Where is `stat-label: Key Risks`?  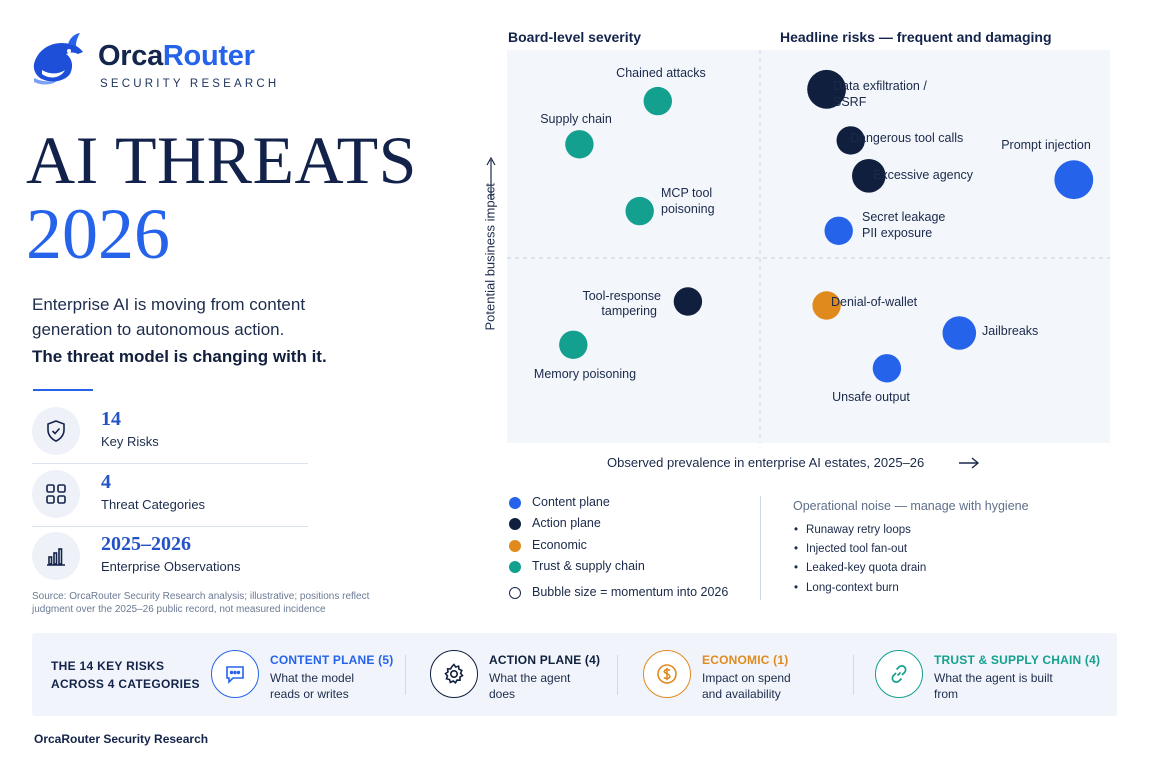 stat-label: Key Risks is located at coordinates (130, 441).